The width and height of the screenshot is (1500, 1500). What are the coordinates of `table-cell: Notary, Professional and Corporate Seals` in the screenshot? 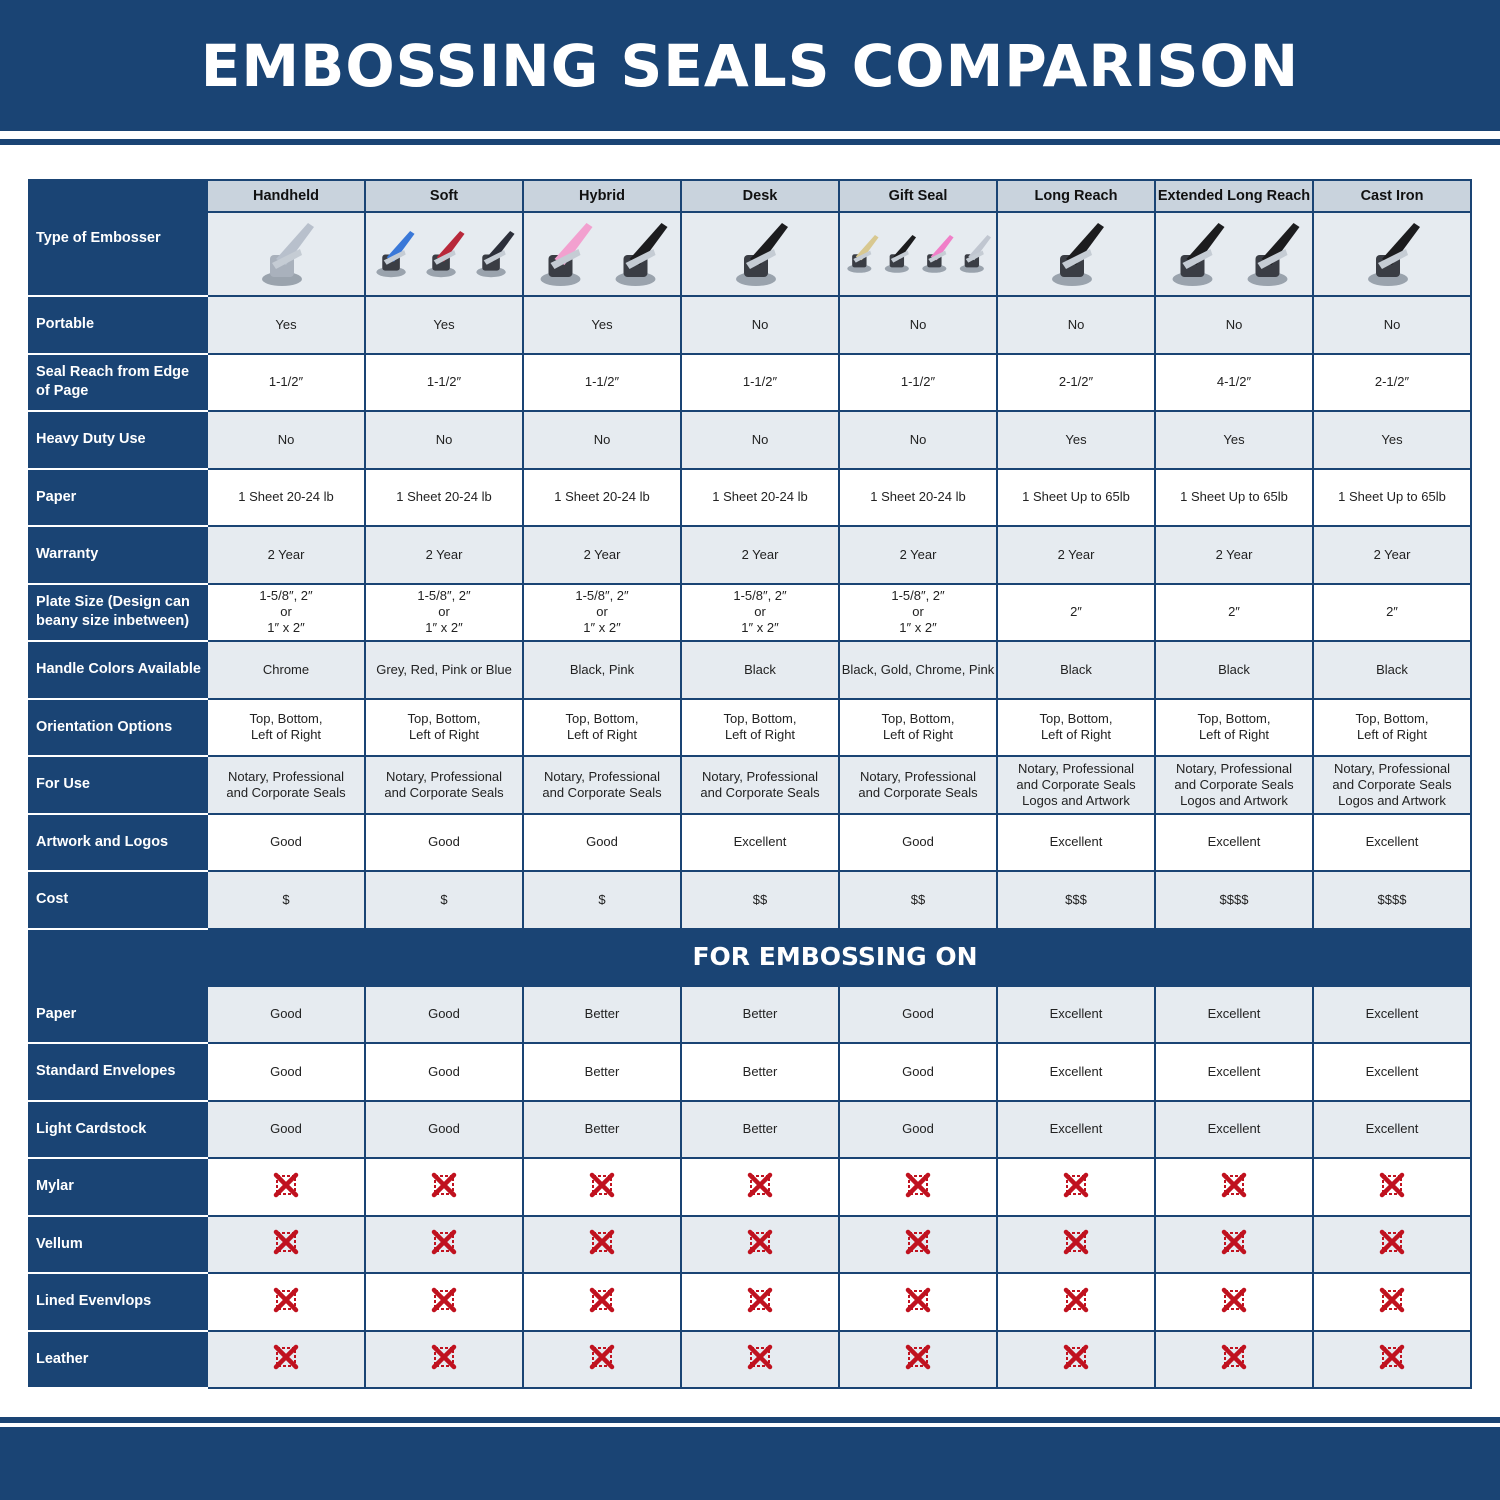 It's located at (760, 785).